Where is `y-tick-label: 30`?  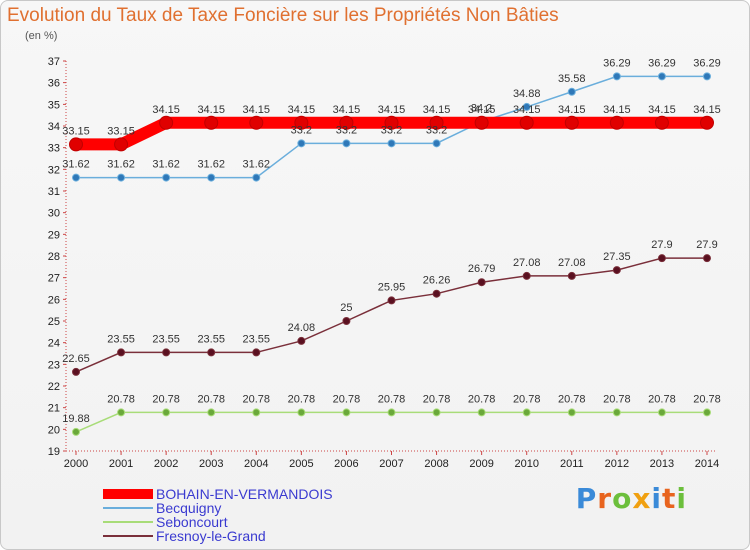
y-tick-label: 30 is located at coordinates (54, 214).